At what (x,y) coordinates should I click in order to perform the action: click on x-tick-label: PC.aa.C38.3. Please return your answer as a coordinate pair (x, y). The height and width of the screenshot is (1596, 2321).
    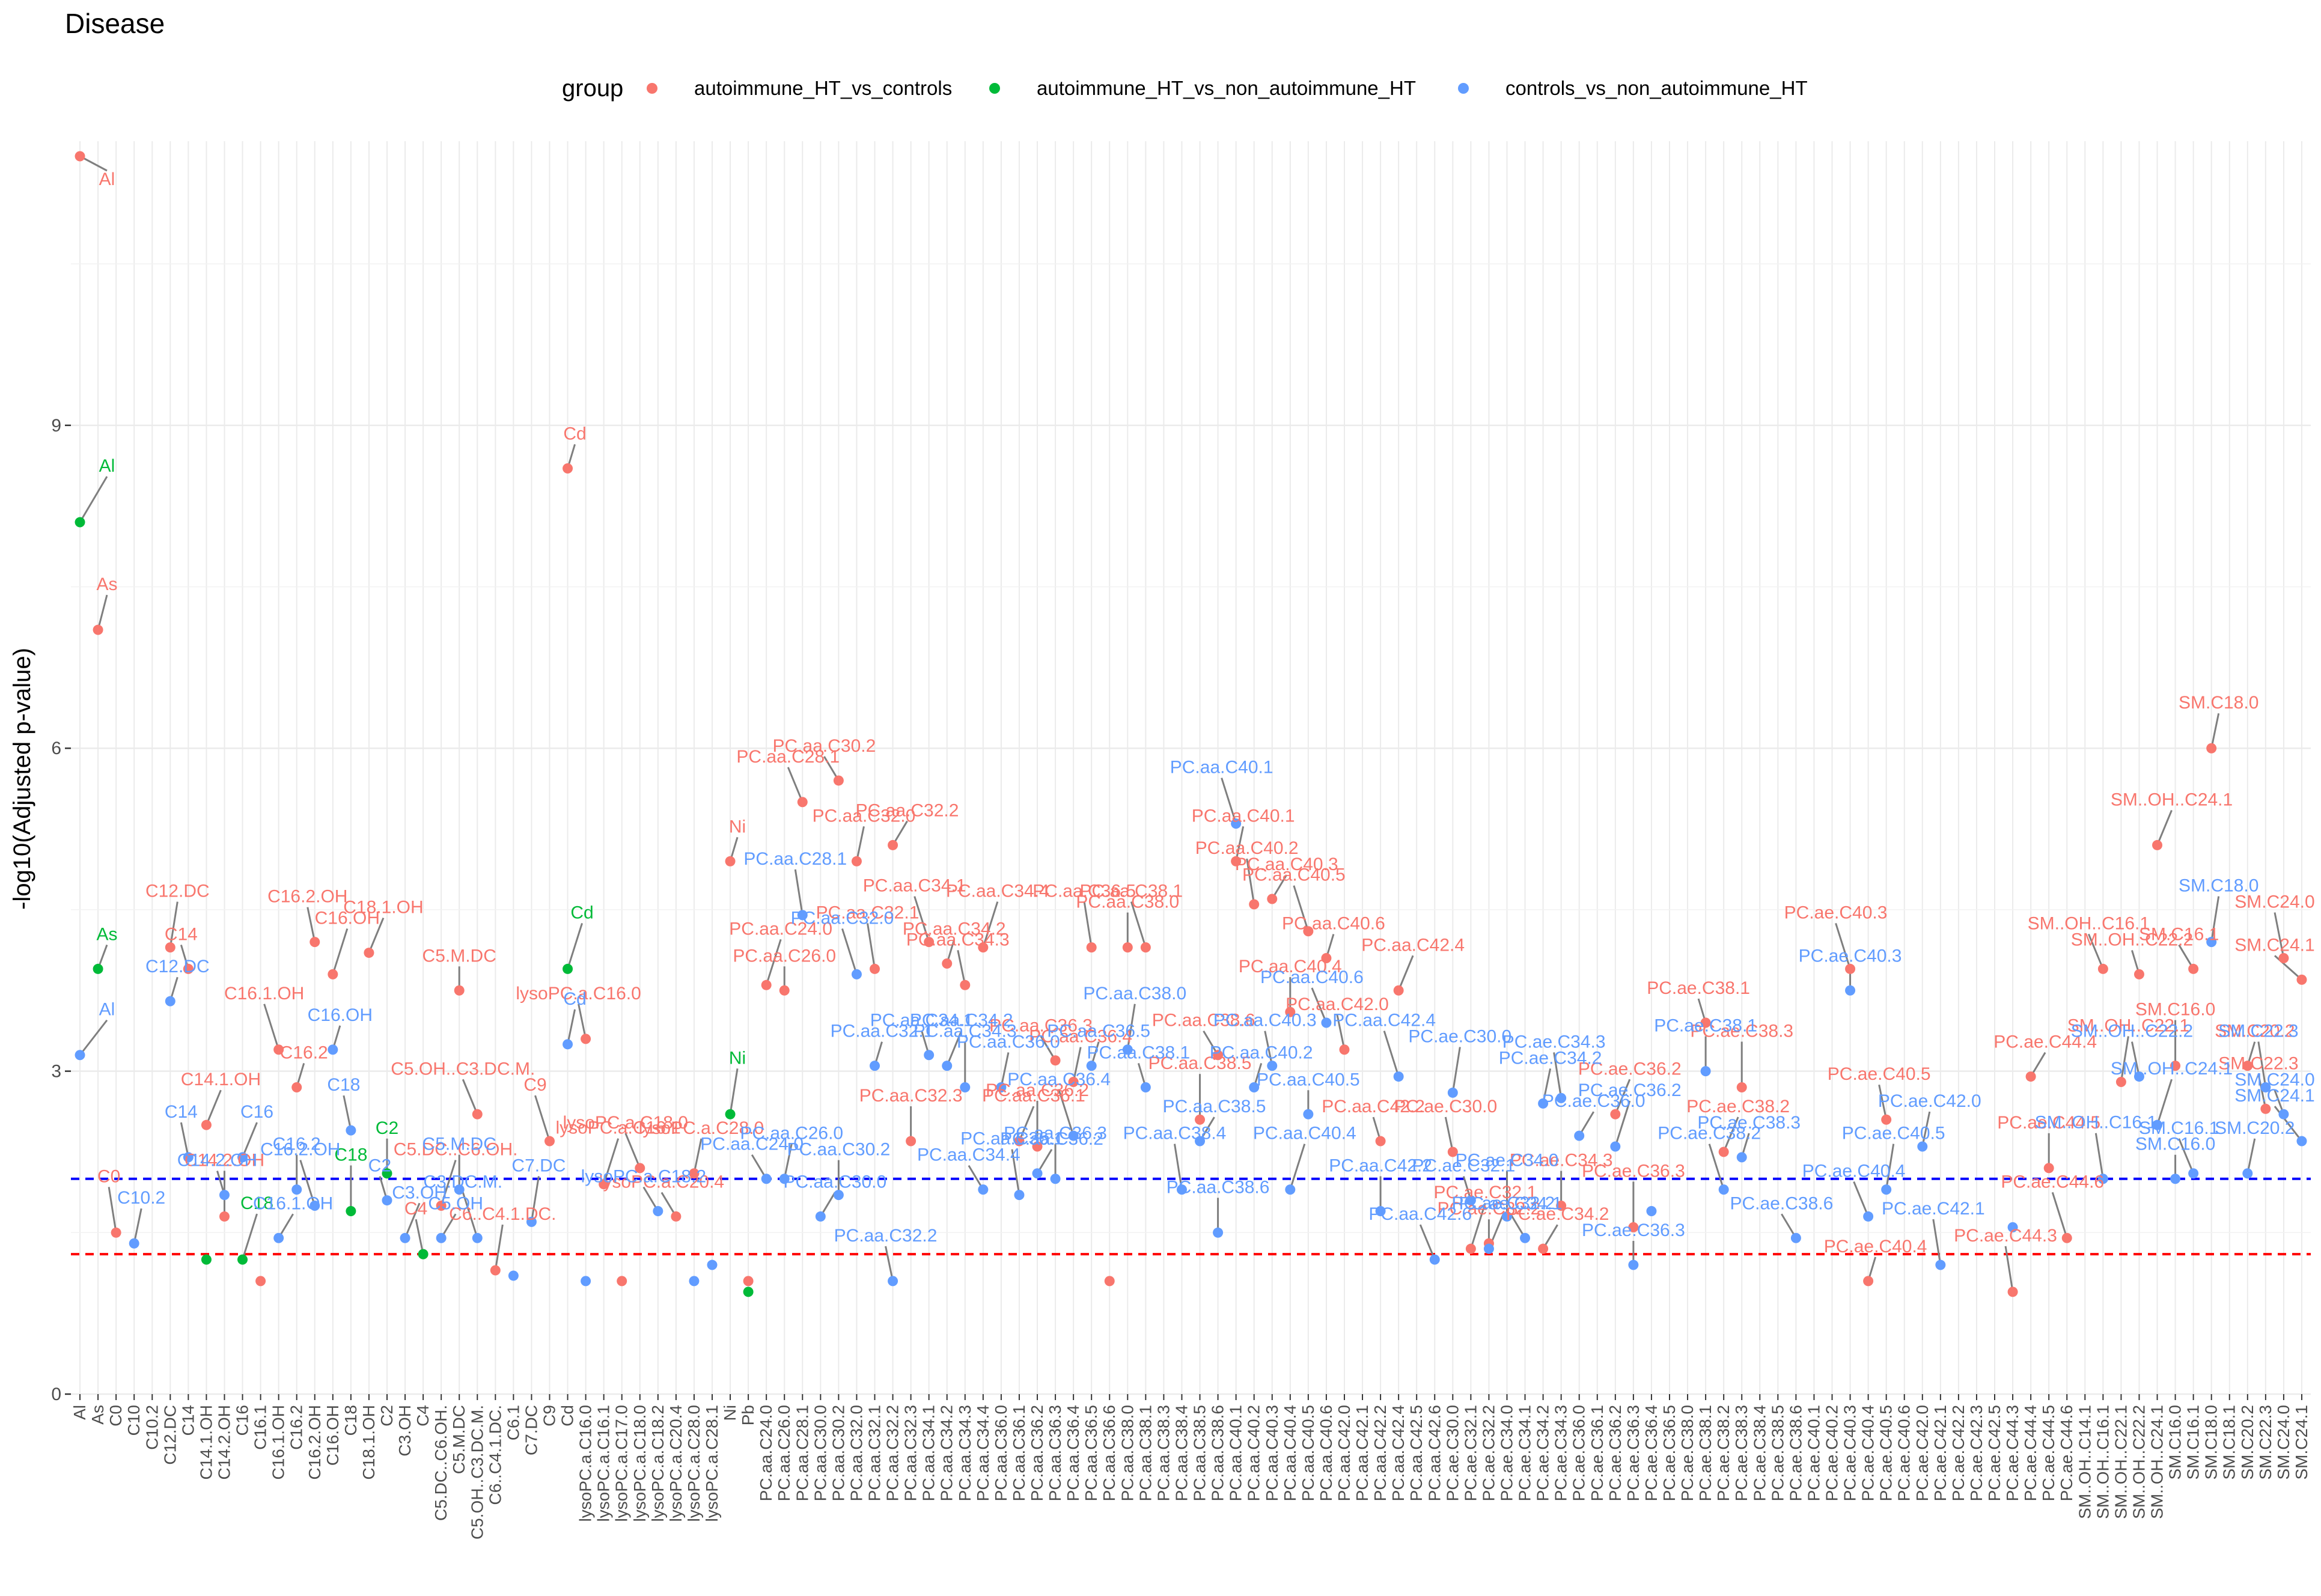
    Looking at the image, I should click on (1163, 1453).